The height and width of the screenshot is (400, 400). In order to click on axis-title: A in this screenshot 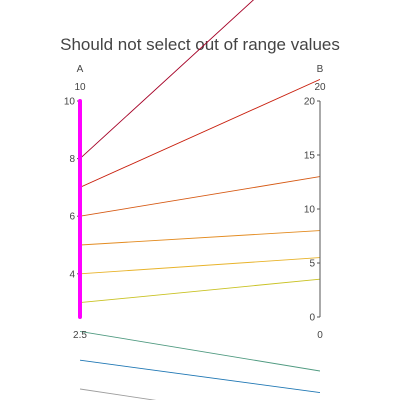, I will do `click(80, 69)`.